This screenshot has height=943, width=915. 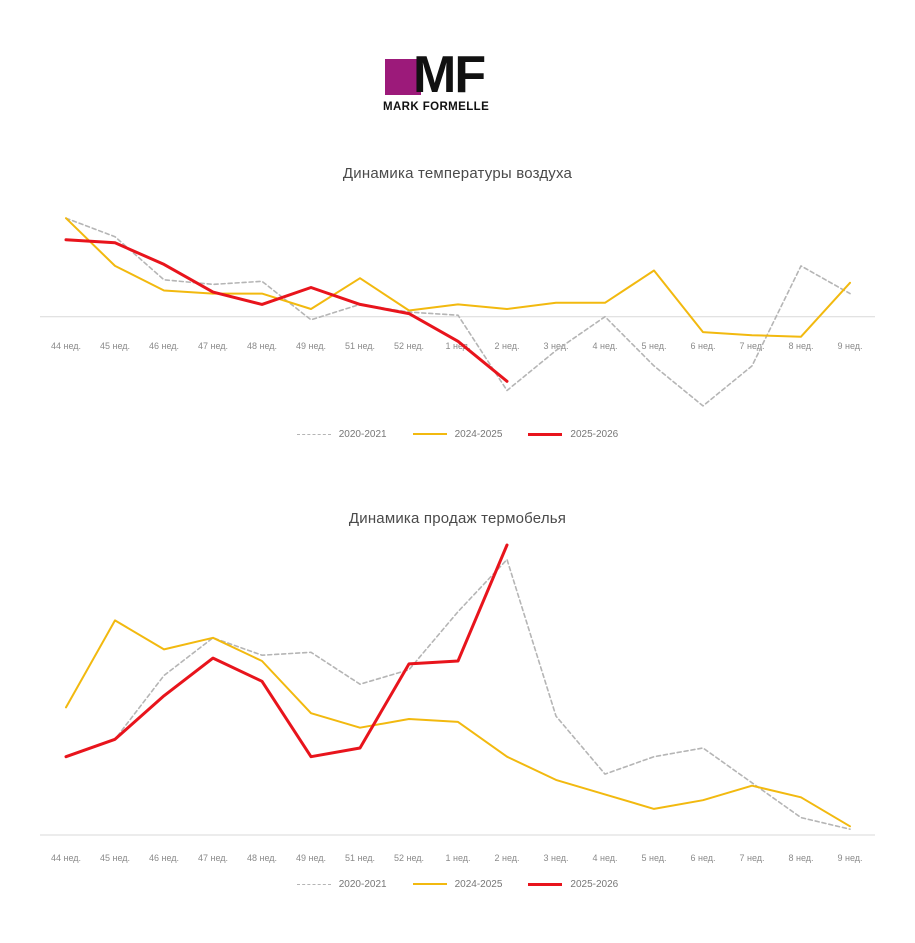 I want to click on temperature-legend: 2020-2021 2024-2025 2025-2026, so click(x=457, y=434).